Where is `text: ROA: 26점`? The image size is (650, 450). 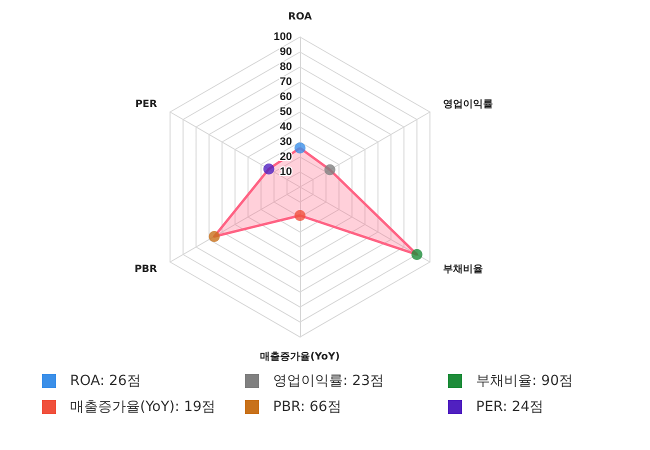 text: ROA: 26점 is located at coordinates (105, 381).